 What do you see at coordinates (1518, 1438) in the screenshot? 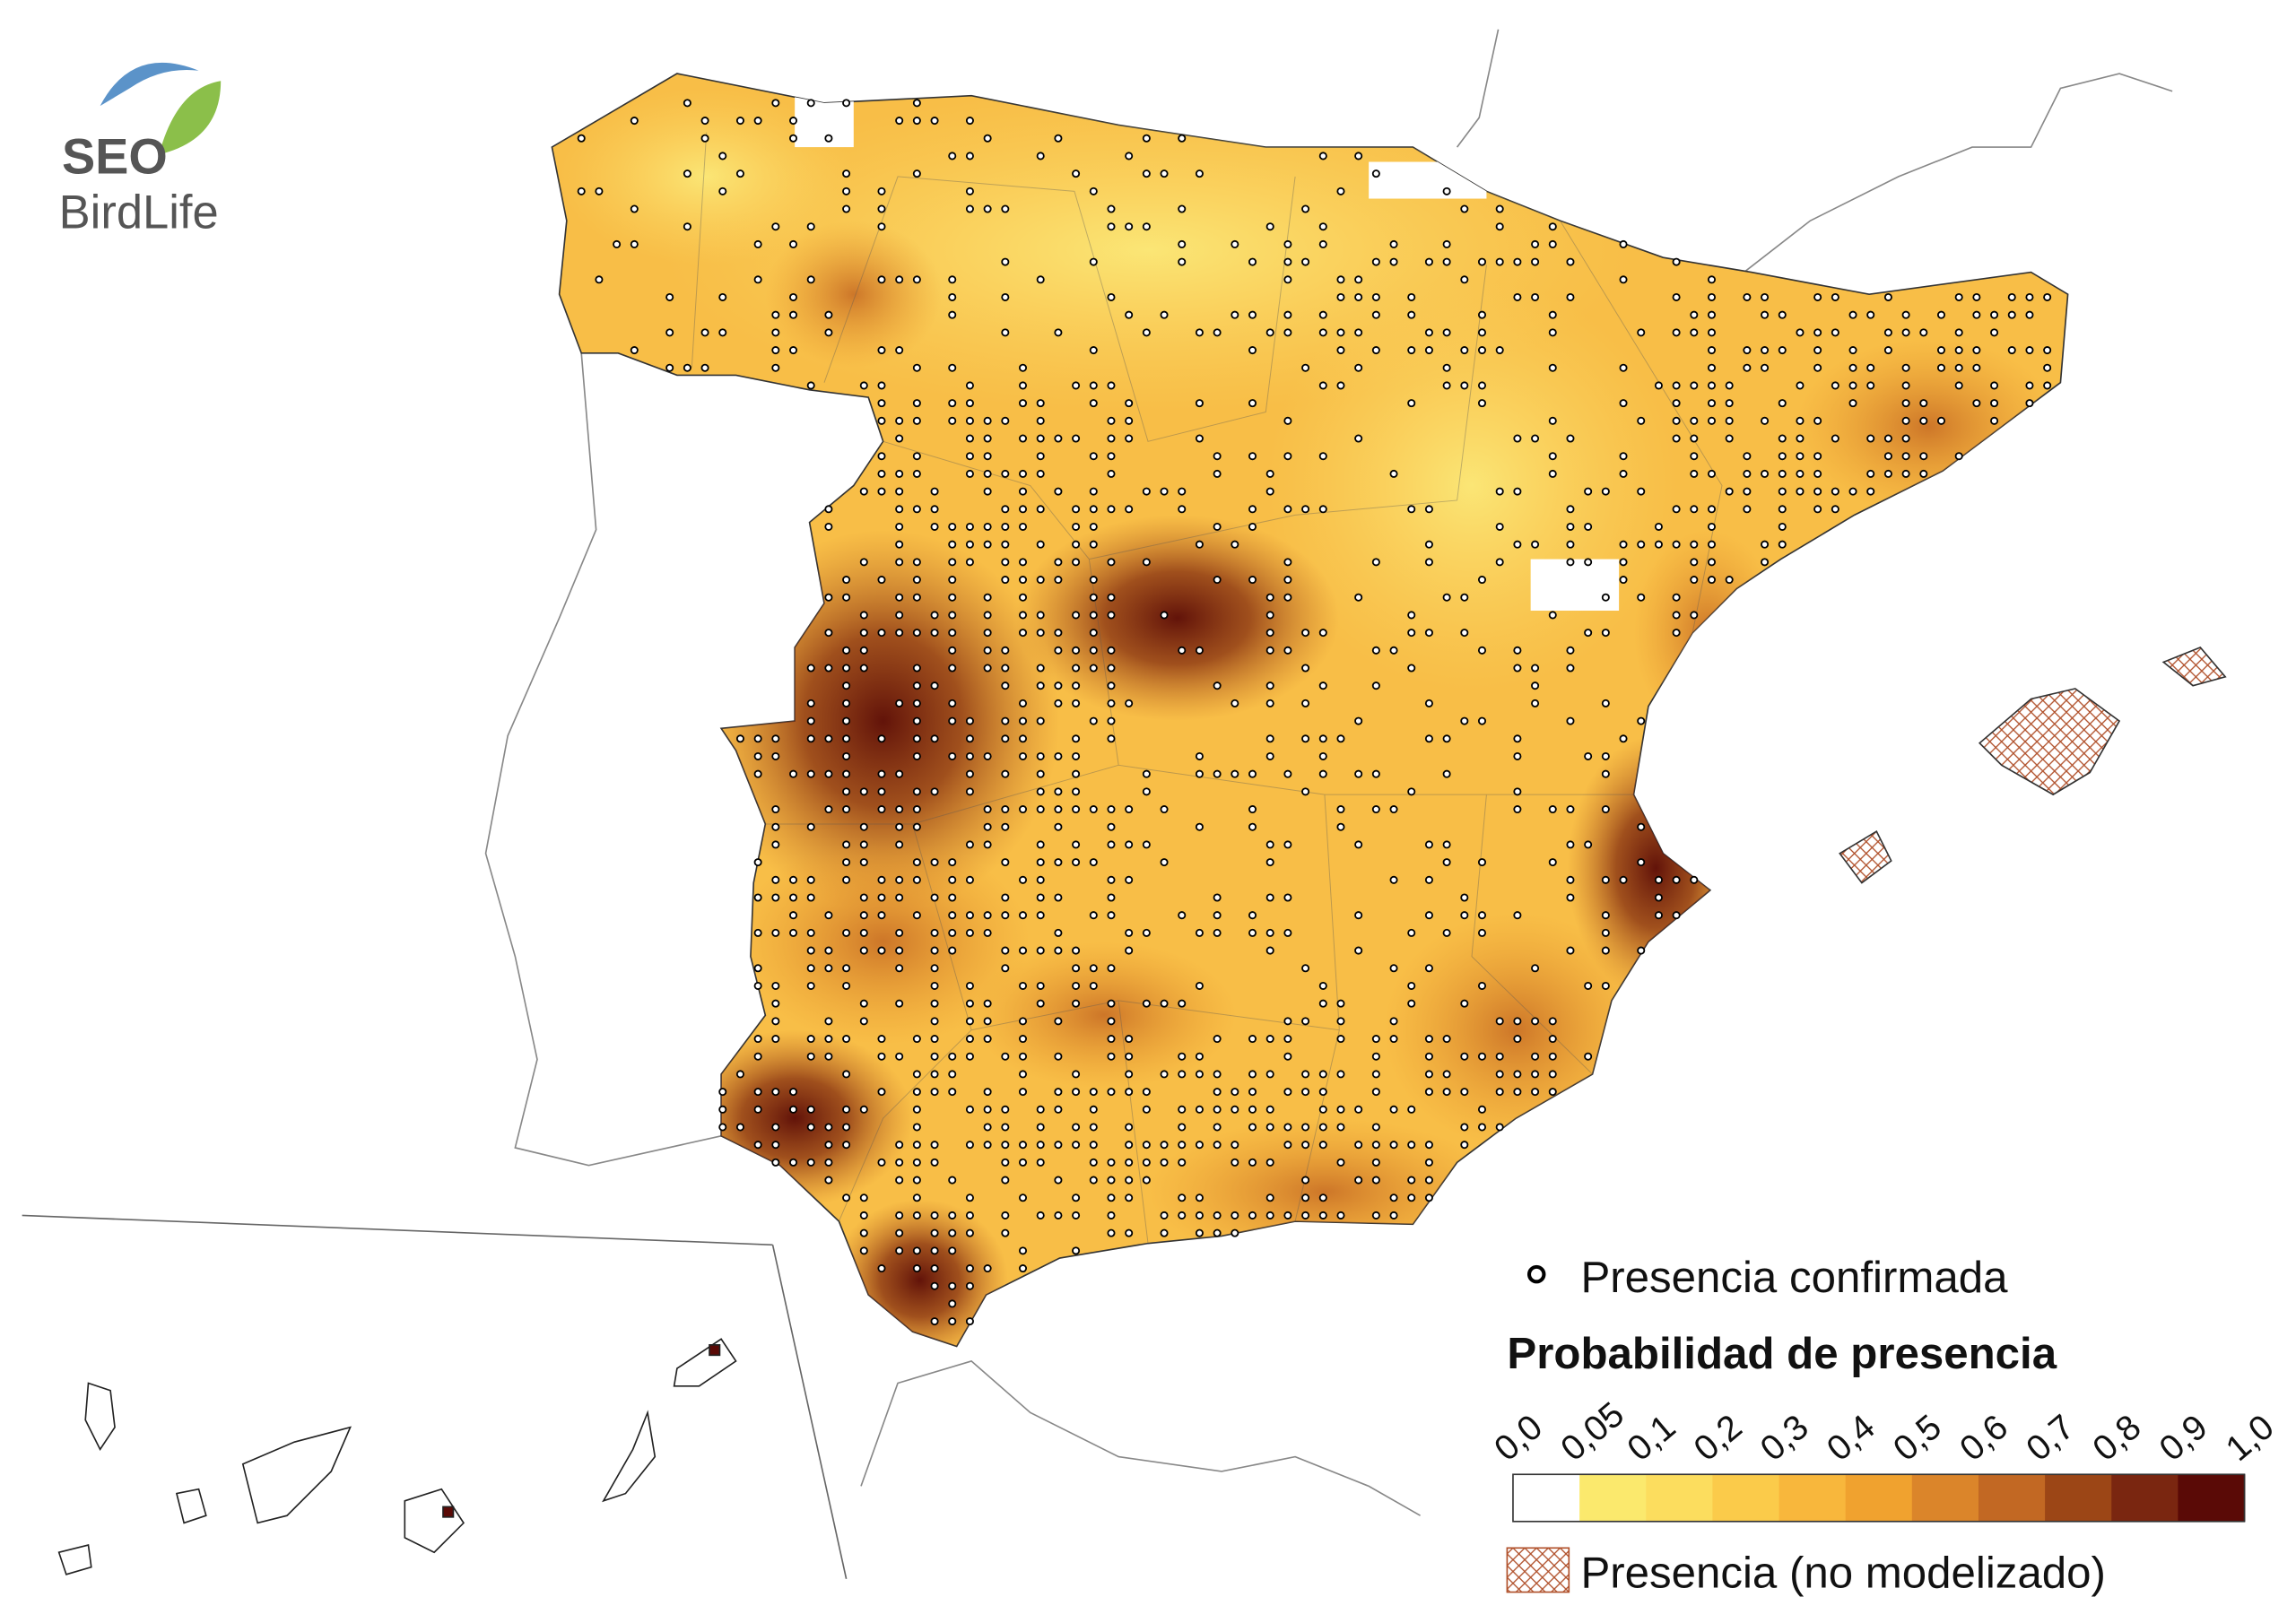
I see `scale-label: 0,0` at bounding box center [1518, 1438].